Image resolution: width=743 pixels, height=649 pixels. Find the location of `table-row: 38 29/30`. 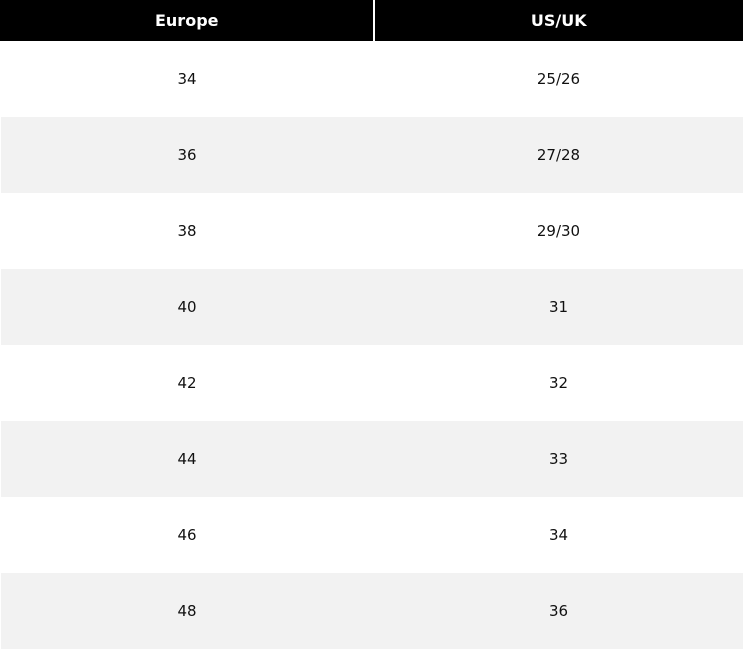

table-row: 38 29/30 is located at coordinates (372, 231).